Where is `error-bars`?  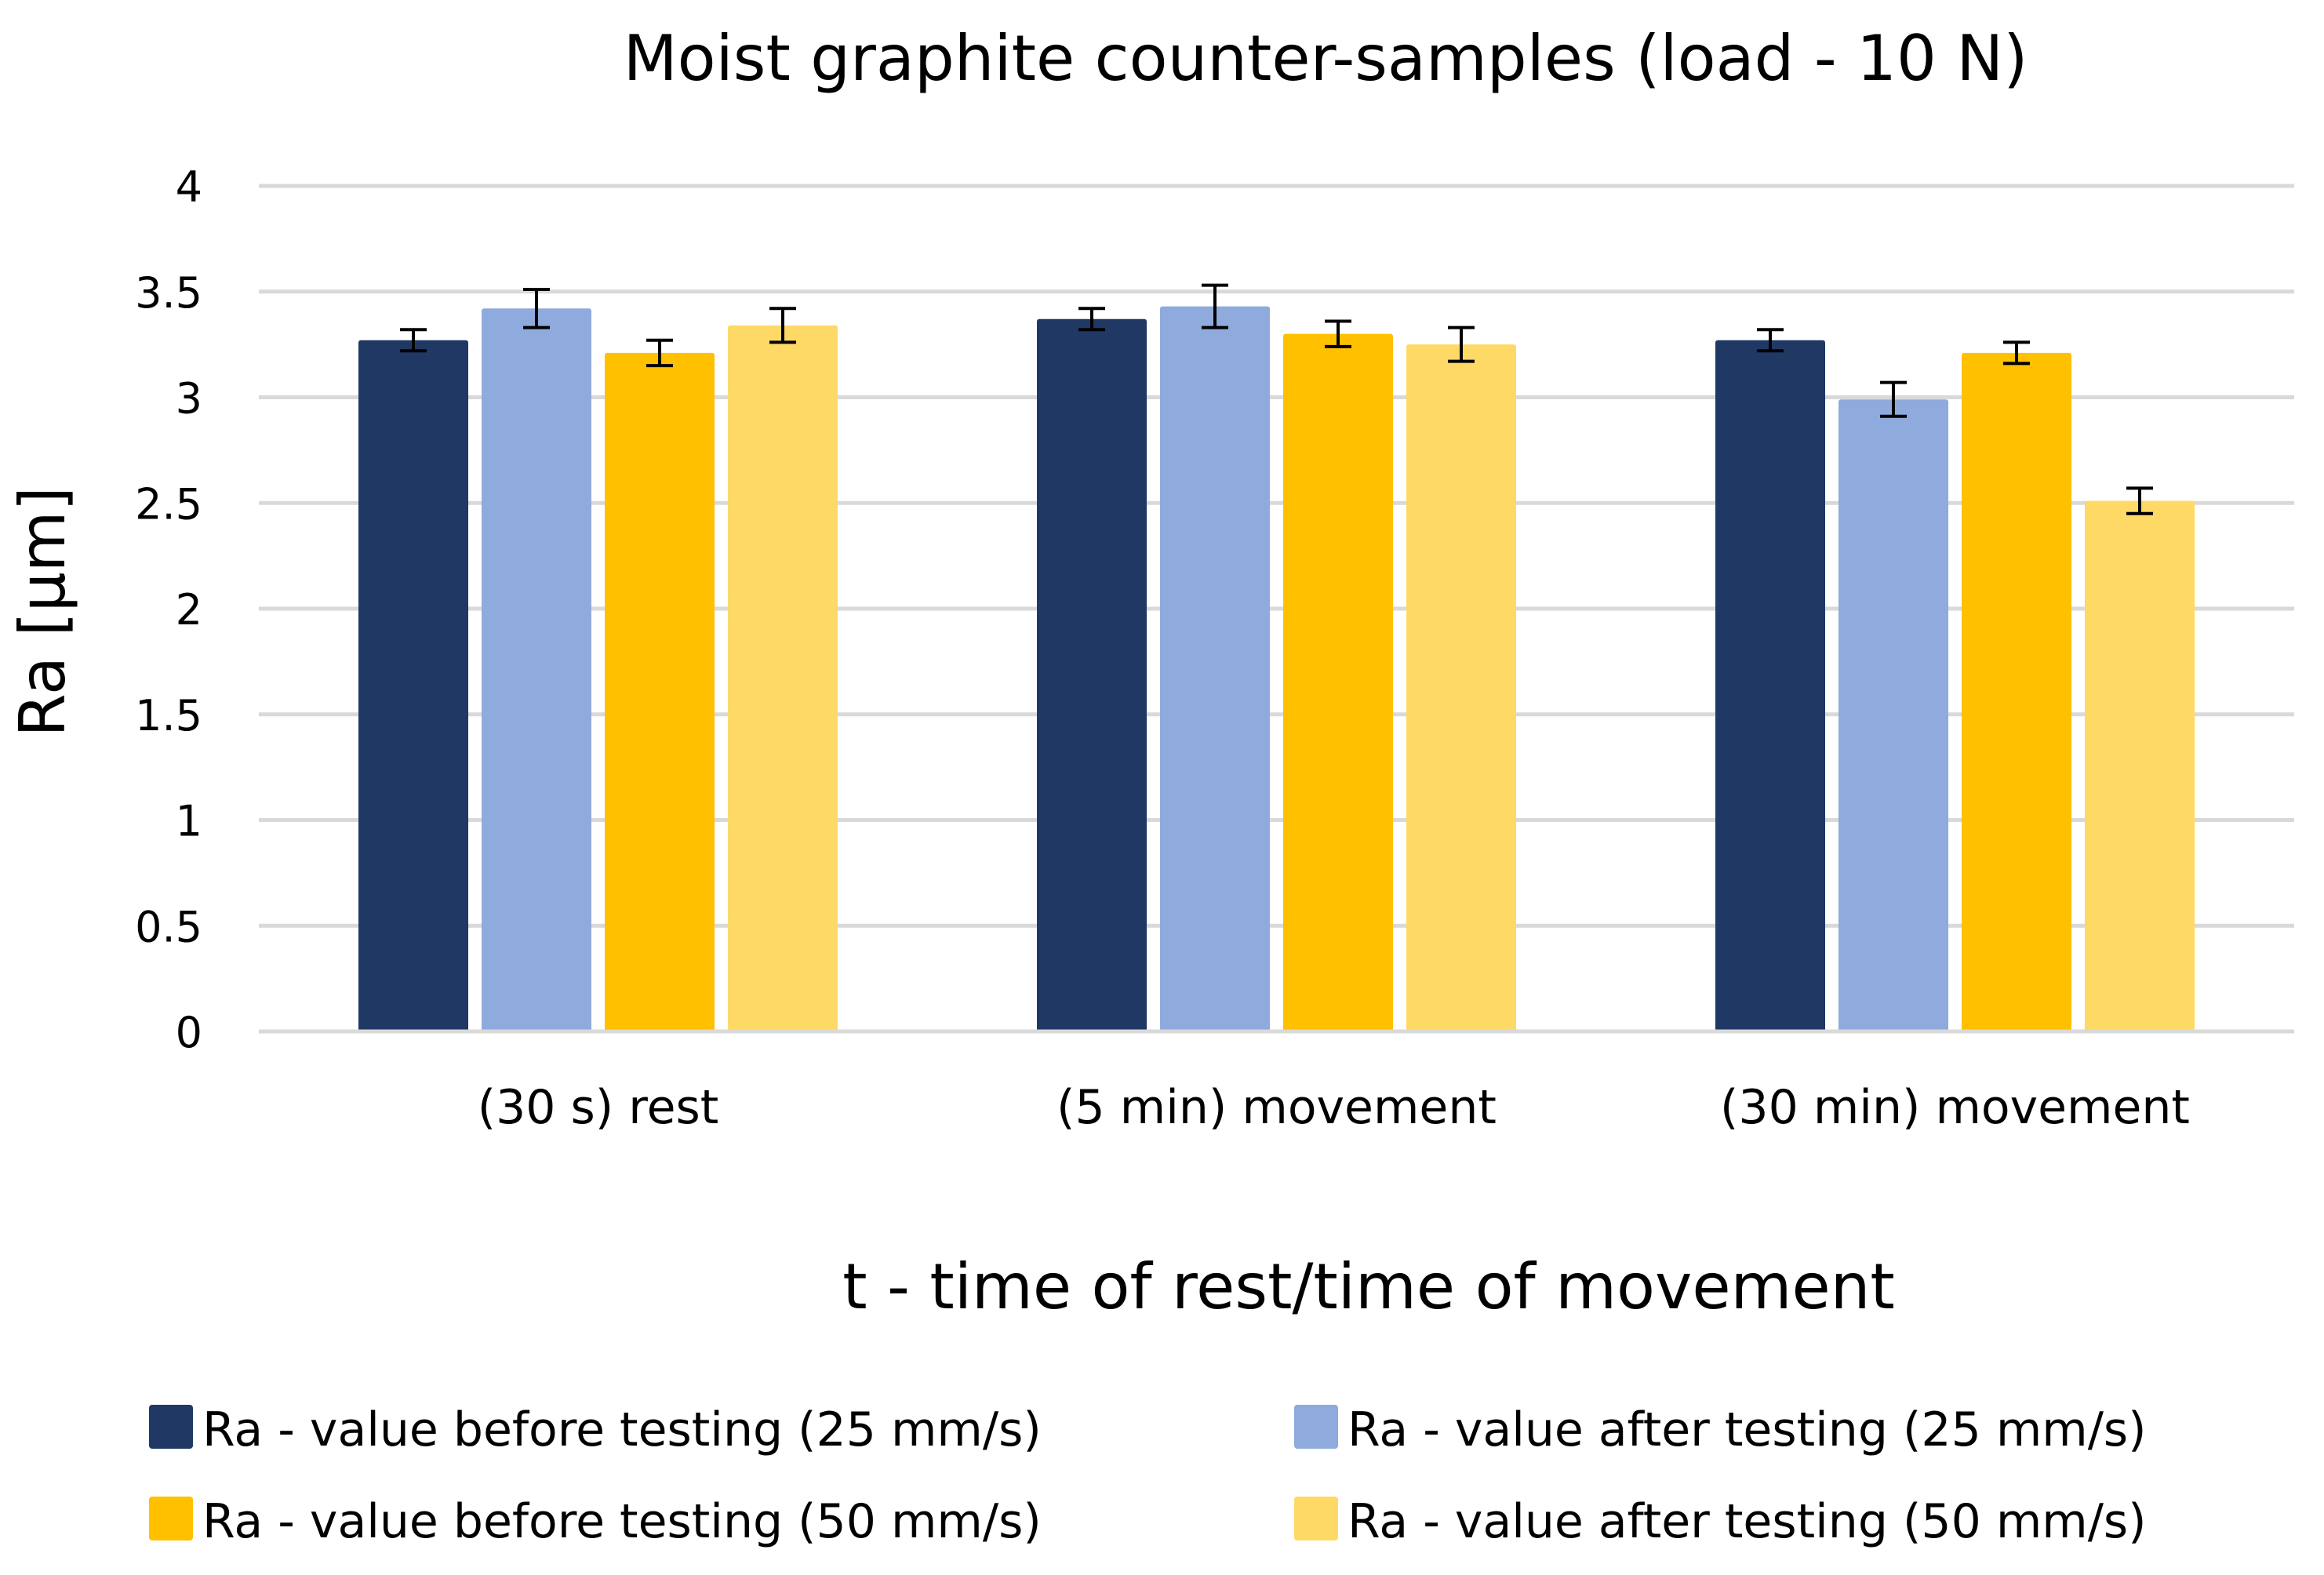 error-bars is located at coordinates (1276, 399).